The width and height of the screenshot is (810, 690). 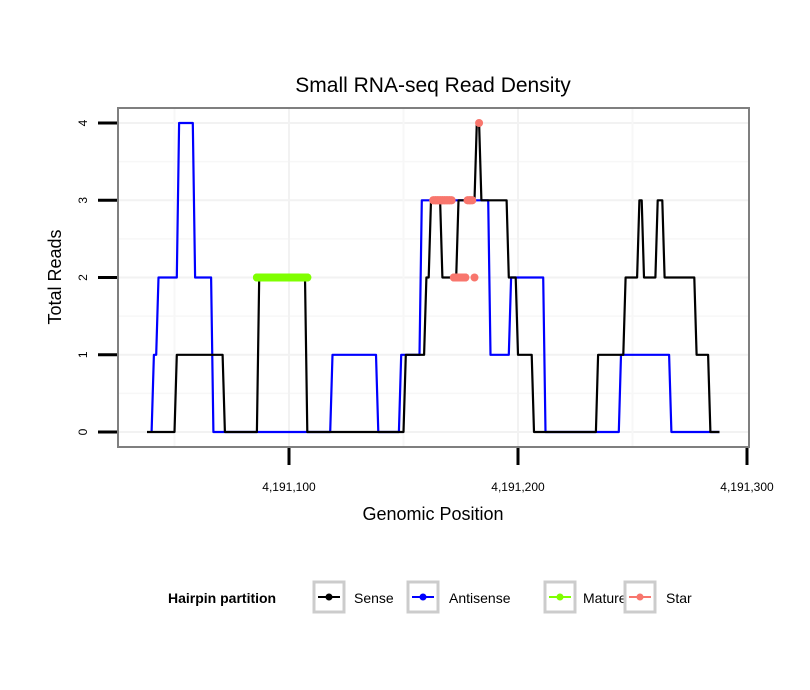 I want to click on y-axis: 0 1 2 3 4, so click(x=96, y=277).